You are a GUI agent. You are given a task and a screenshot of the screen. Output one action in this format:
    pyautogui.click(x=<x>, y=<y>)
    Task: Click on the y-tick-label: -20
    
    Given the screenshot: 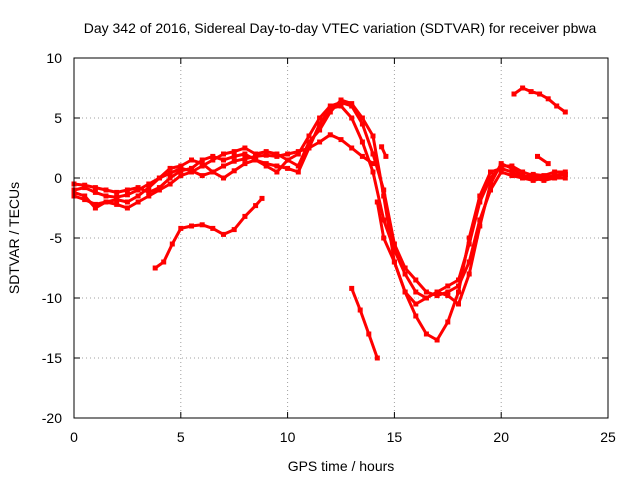 What is the action you would take?
    pyautogui.click(x=52, y=418)
    